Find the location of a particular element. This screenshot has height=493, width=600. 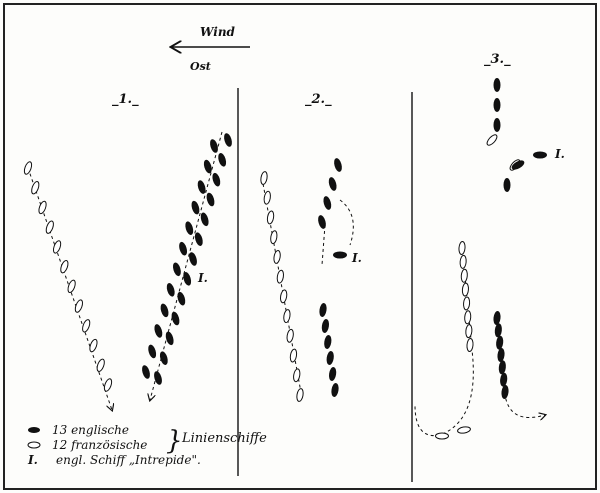

french-ship-icon is located at coordinates (34, 445).